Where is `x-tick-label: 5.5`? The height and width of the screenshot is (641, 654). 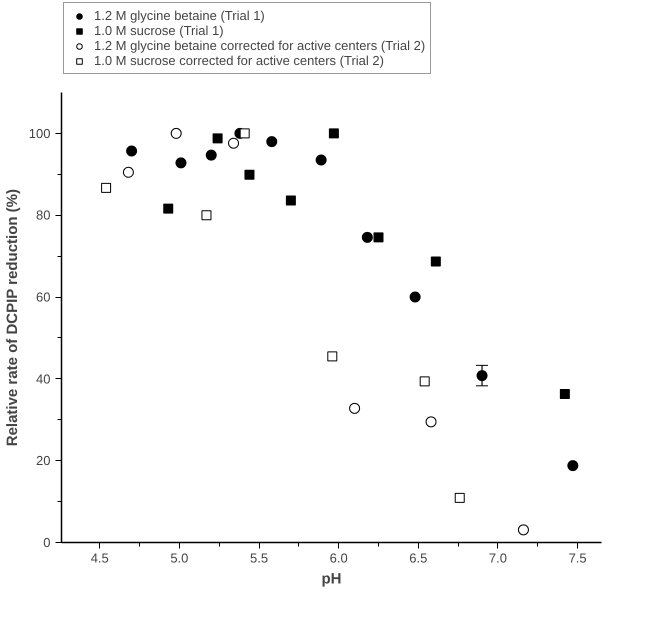
x-tick-label: 5.5 is located at coordinates (259, 558).